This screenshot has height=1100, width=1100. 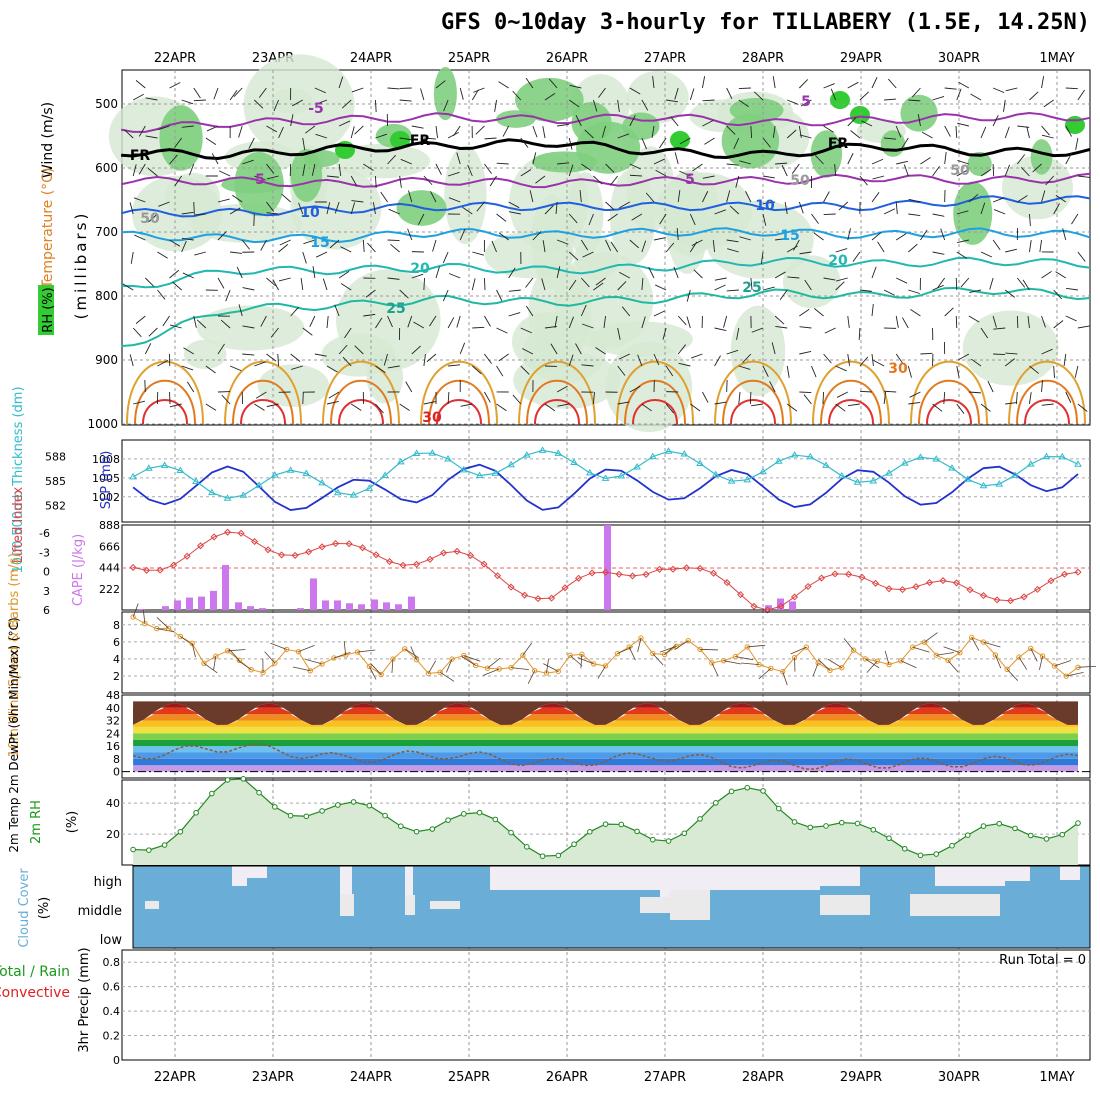 What do you see at coordinates (838, 261) in the screenshot?
I see `contour-label: 20` at bounding box center [838, 261].